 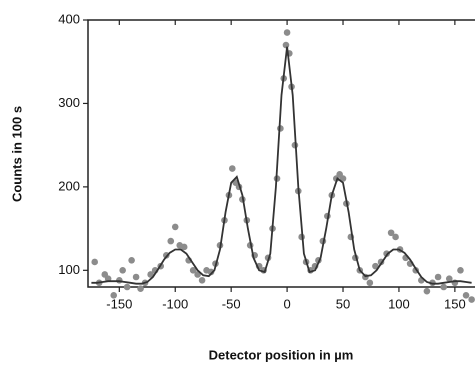 What do you see at coordinates (343, 303) in the screenshot?
I see `x-tick-label: 50` at bounding box center [343, 303].